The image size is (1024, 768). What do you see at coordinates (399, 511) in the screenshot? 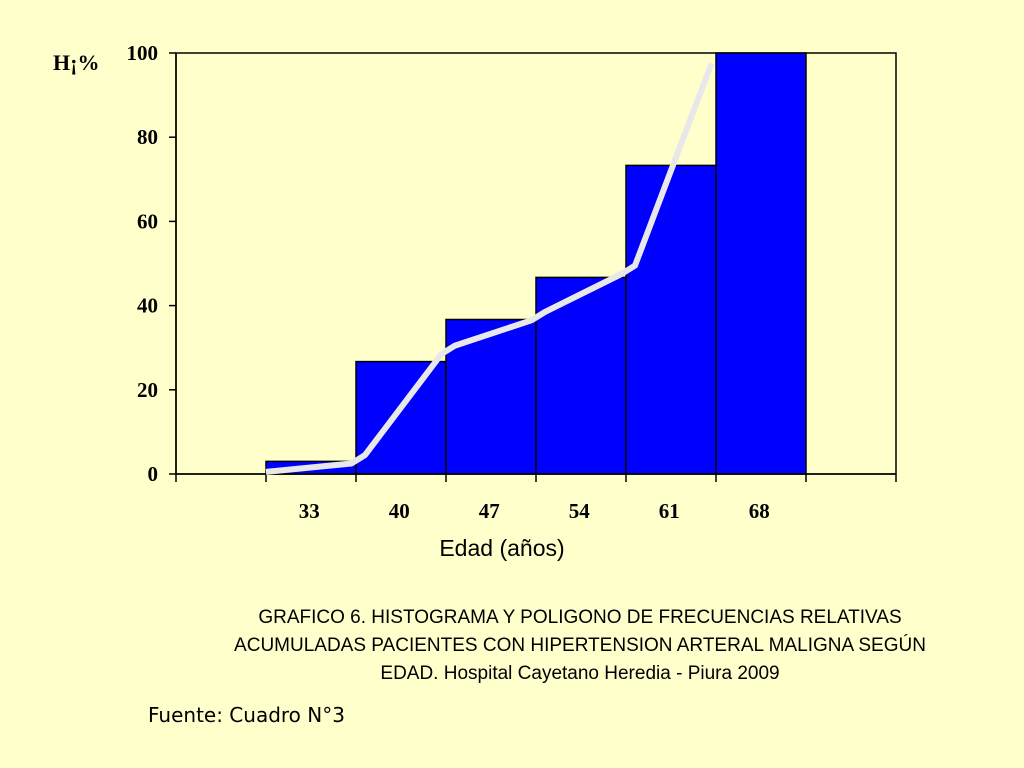
I see `x-tick-label-40: 40` at bounding box center [399, 511].